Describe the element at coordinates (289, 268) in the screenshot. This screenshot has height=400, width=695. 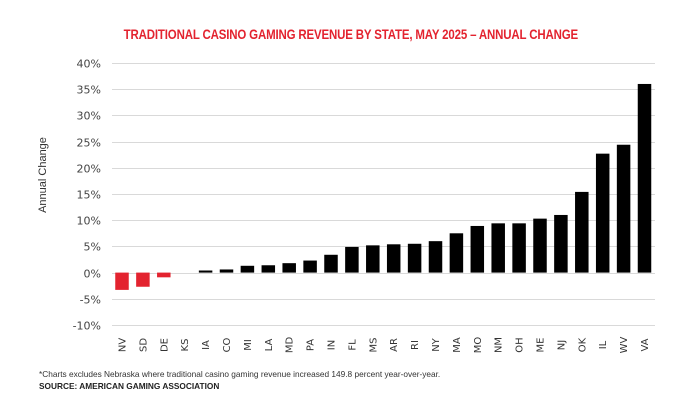
I see `bar-md` at that location.